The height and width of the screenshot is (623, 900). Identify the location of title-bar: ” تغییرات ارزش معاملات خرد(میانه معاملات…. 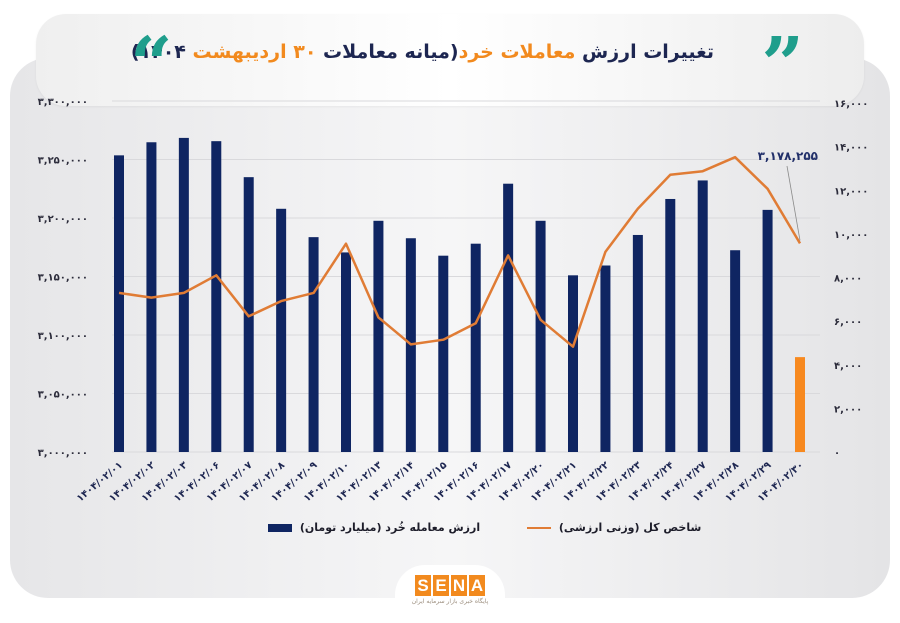
(450, 60).